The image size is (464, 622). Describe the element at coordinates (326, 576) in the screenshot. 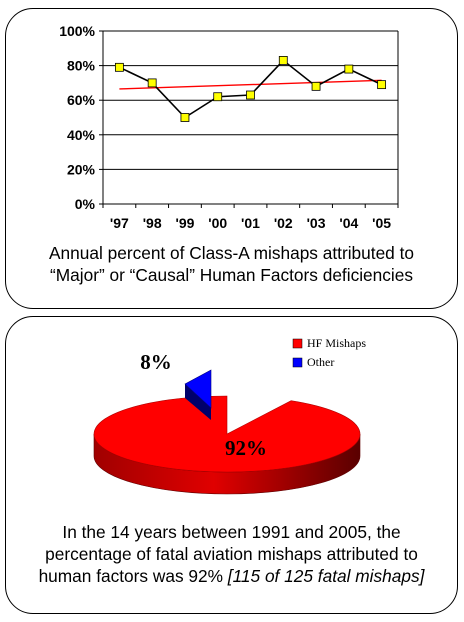

I see `caption-italic-note: [115 of 125 fatal mishaps]` at that location.